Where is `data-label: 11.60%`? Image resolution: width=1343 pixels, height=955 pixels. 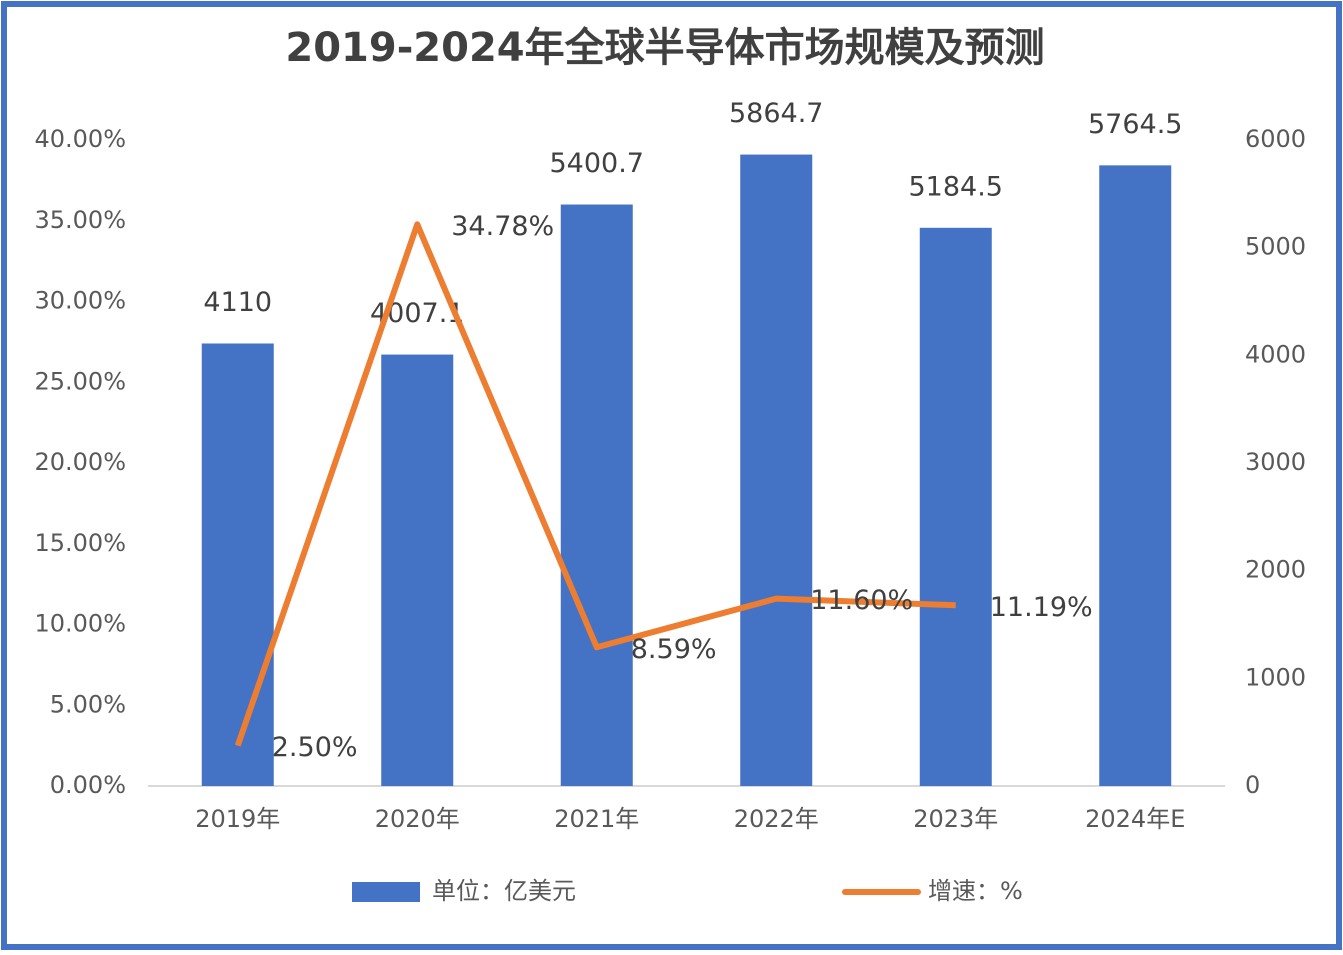 data-label: 11.60% is located at coordinates (861, 600).